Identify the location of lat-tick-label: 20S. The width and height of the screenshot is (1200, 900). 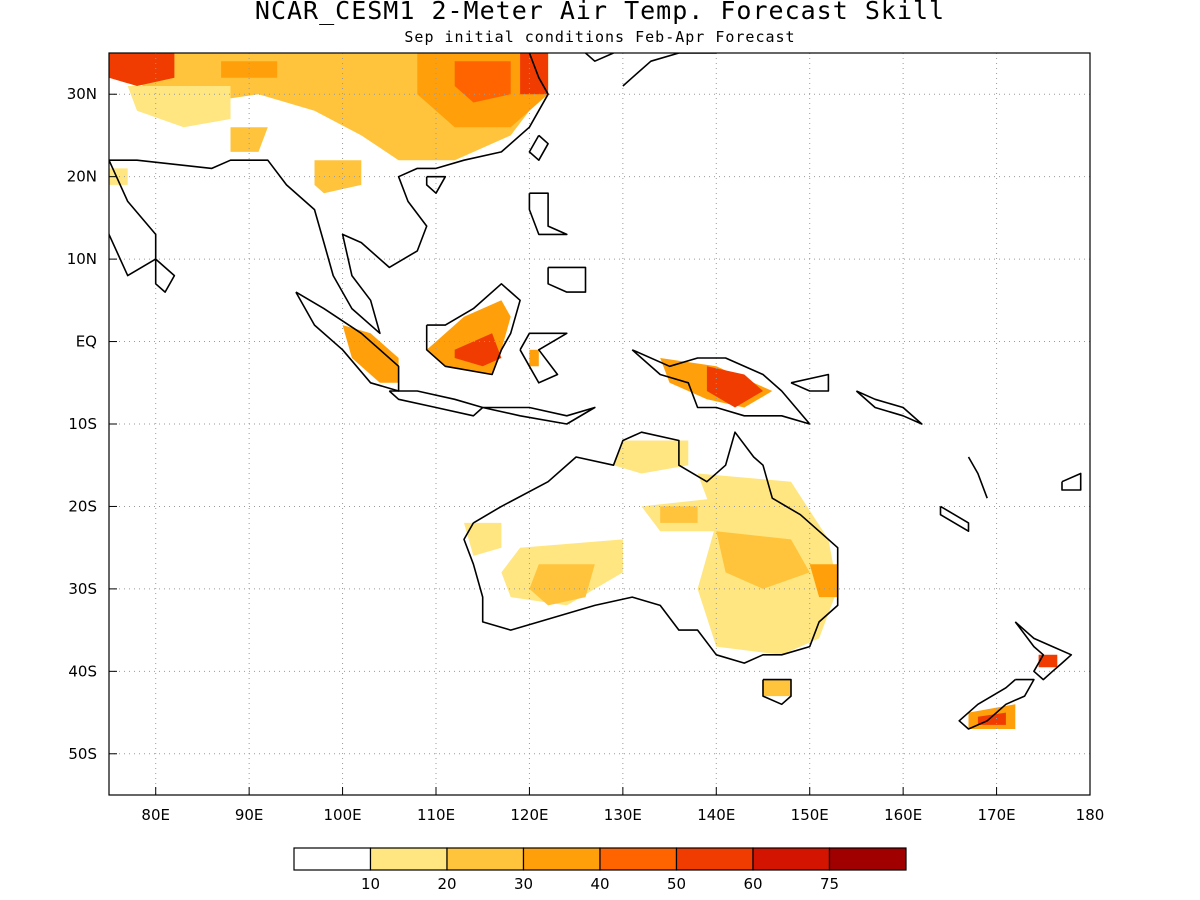
(82, 506).